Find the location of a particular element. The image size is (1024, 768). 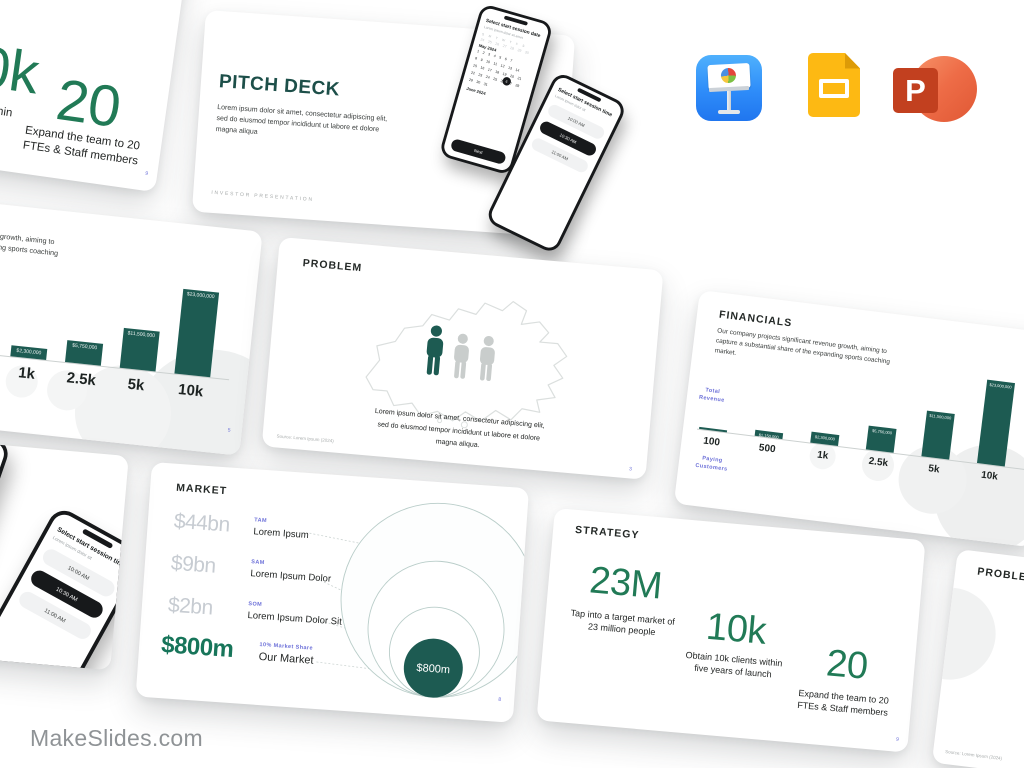

powerpoint-icon: P is located at coordinates (935, 90).